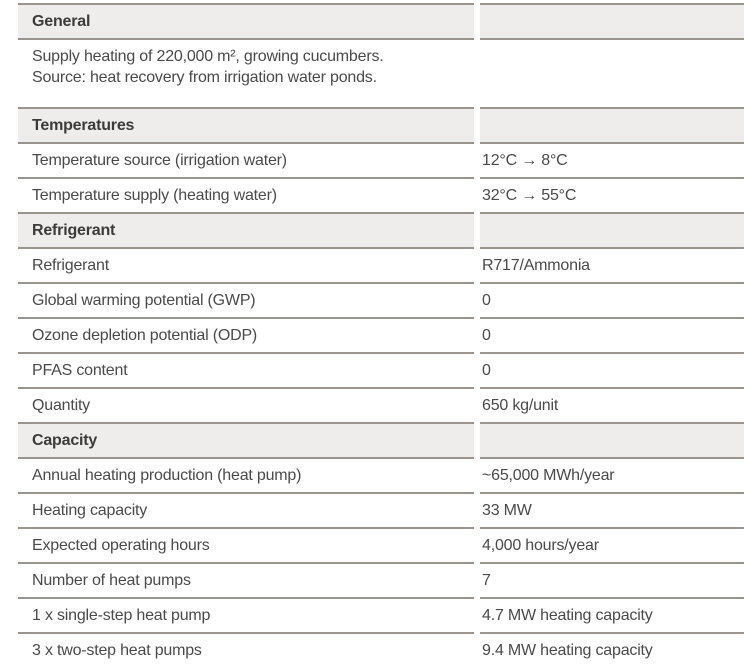  I want to click on spec-label: Temperature source (irrigation water), so click(246, 159).